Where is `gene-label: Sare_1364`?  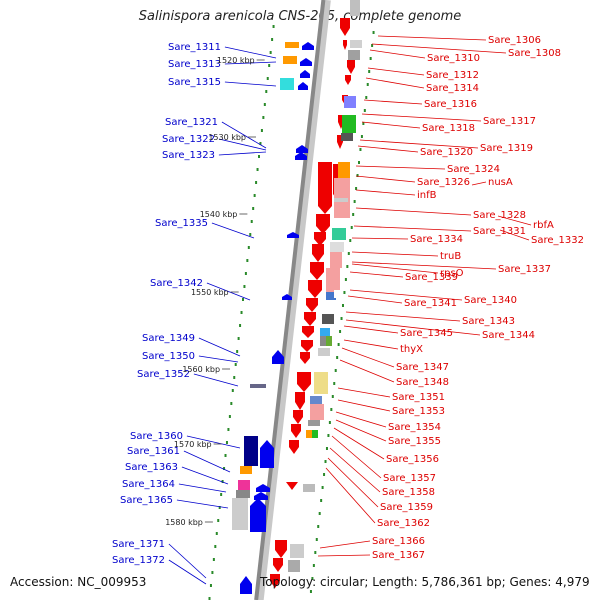 gene-label: Sare_1364 is located at coordinates (148, 484).